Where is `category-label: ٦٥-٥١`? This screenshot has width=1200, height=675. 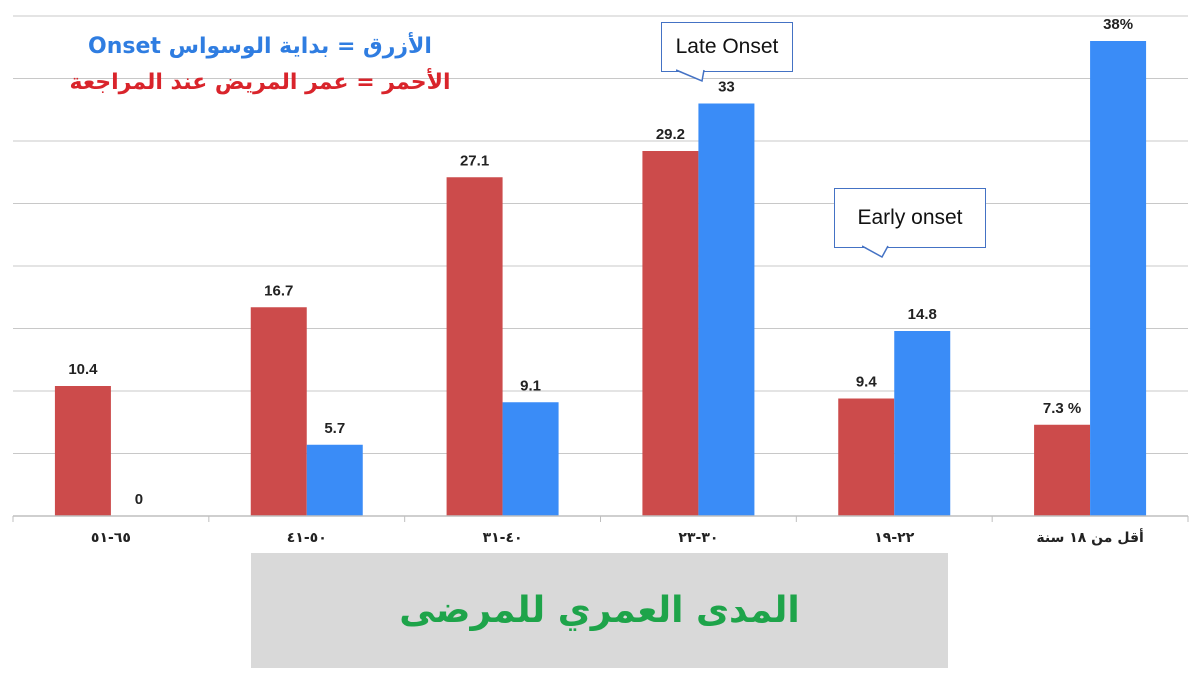 category-label: ٦٥-٥١ is located at coordinates (111, 538).